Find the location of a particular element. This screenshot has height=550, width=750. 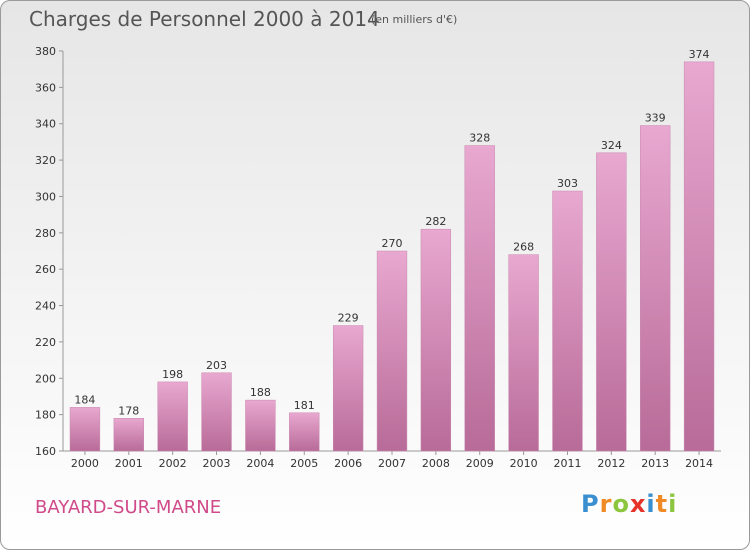

chart-subtitle: (en milliers d'€) is located at coordinates (414, 19).